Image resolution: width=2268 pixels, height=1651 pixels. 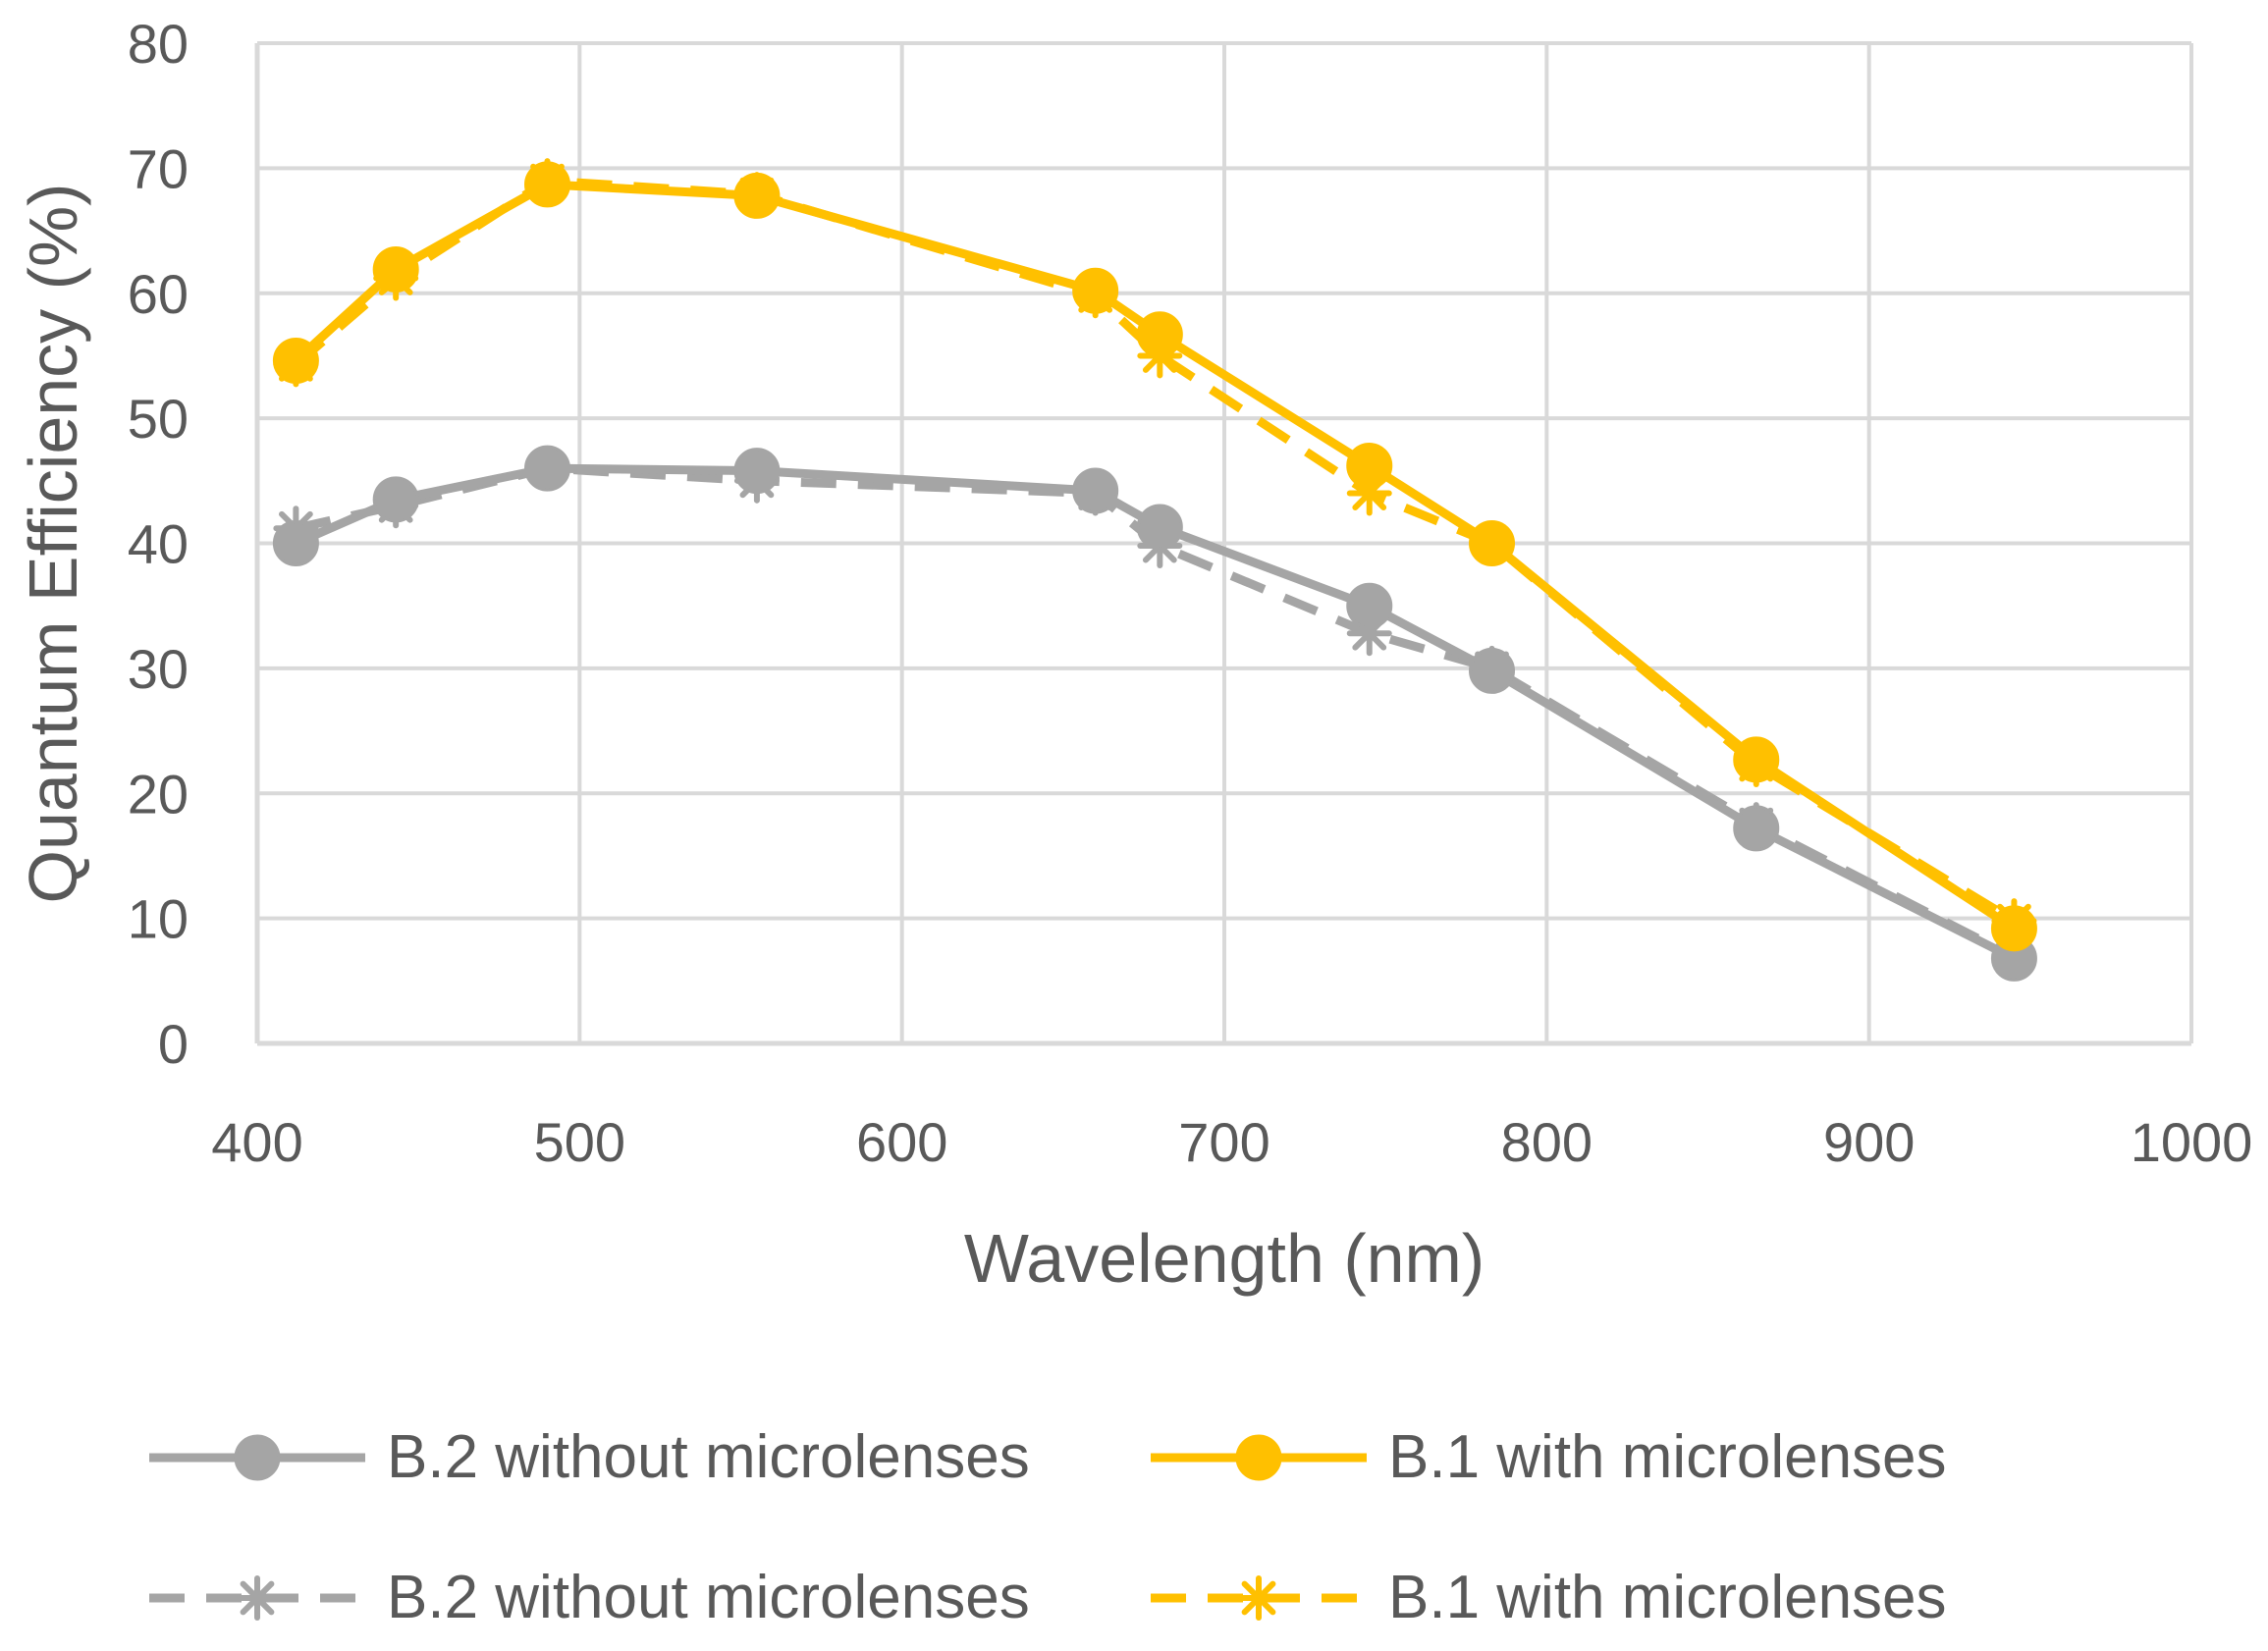 What do you see at coordinates (158, 294) in the screenshot?
I see `y-tick-label-6: 60` at bounding box center [158, 294].